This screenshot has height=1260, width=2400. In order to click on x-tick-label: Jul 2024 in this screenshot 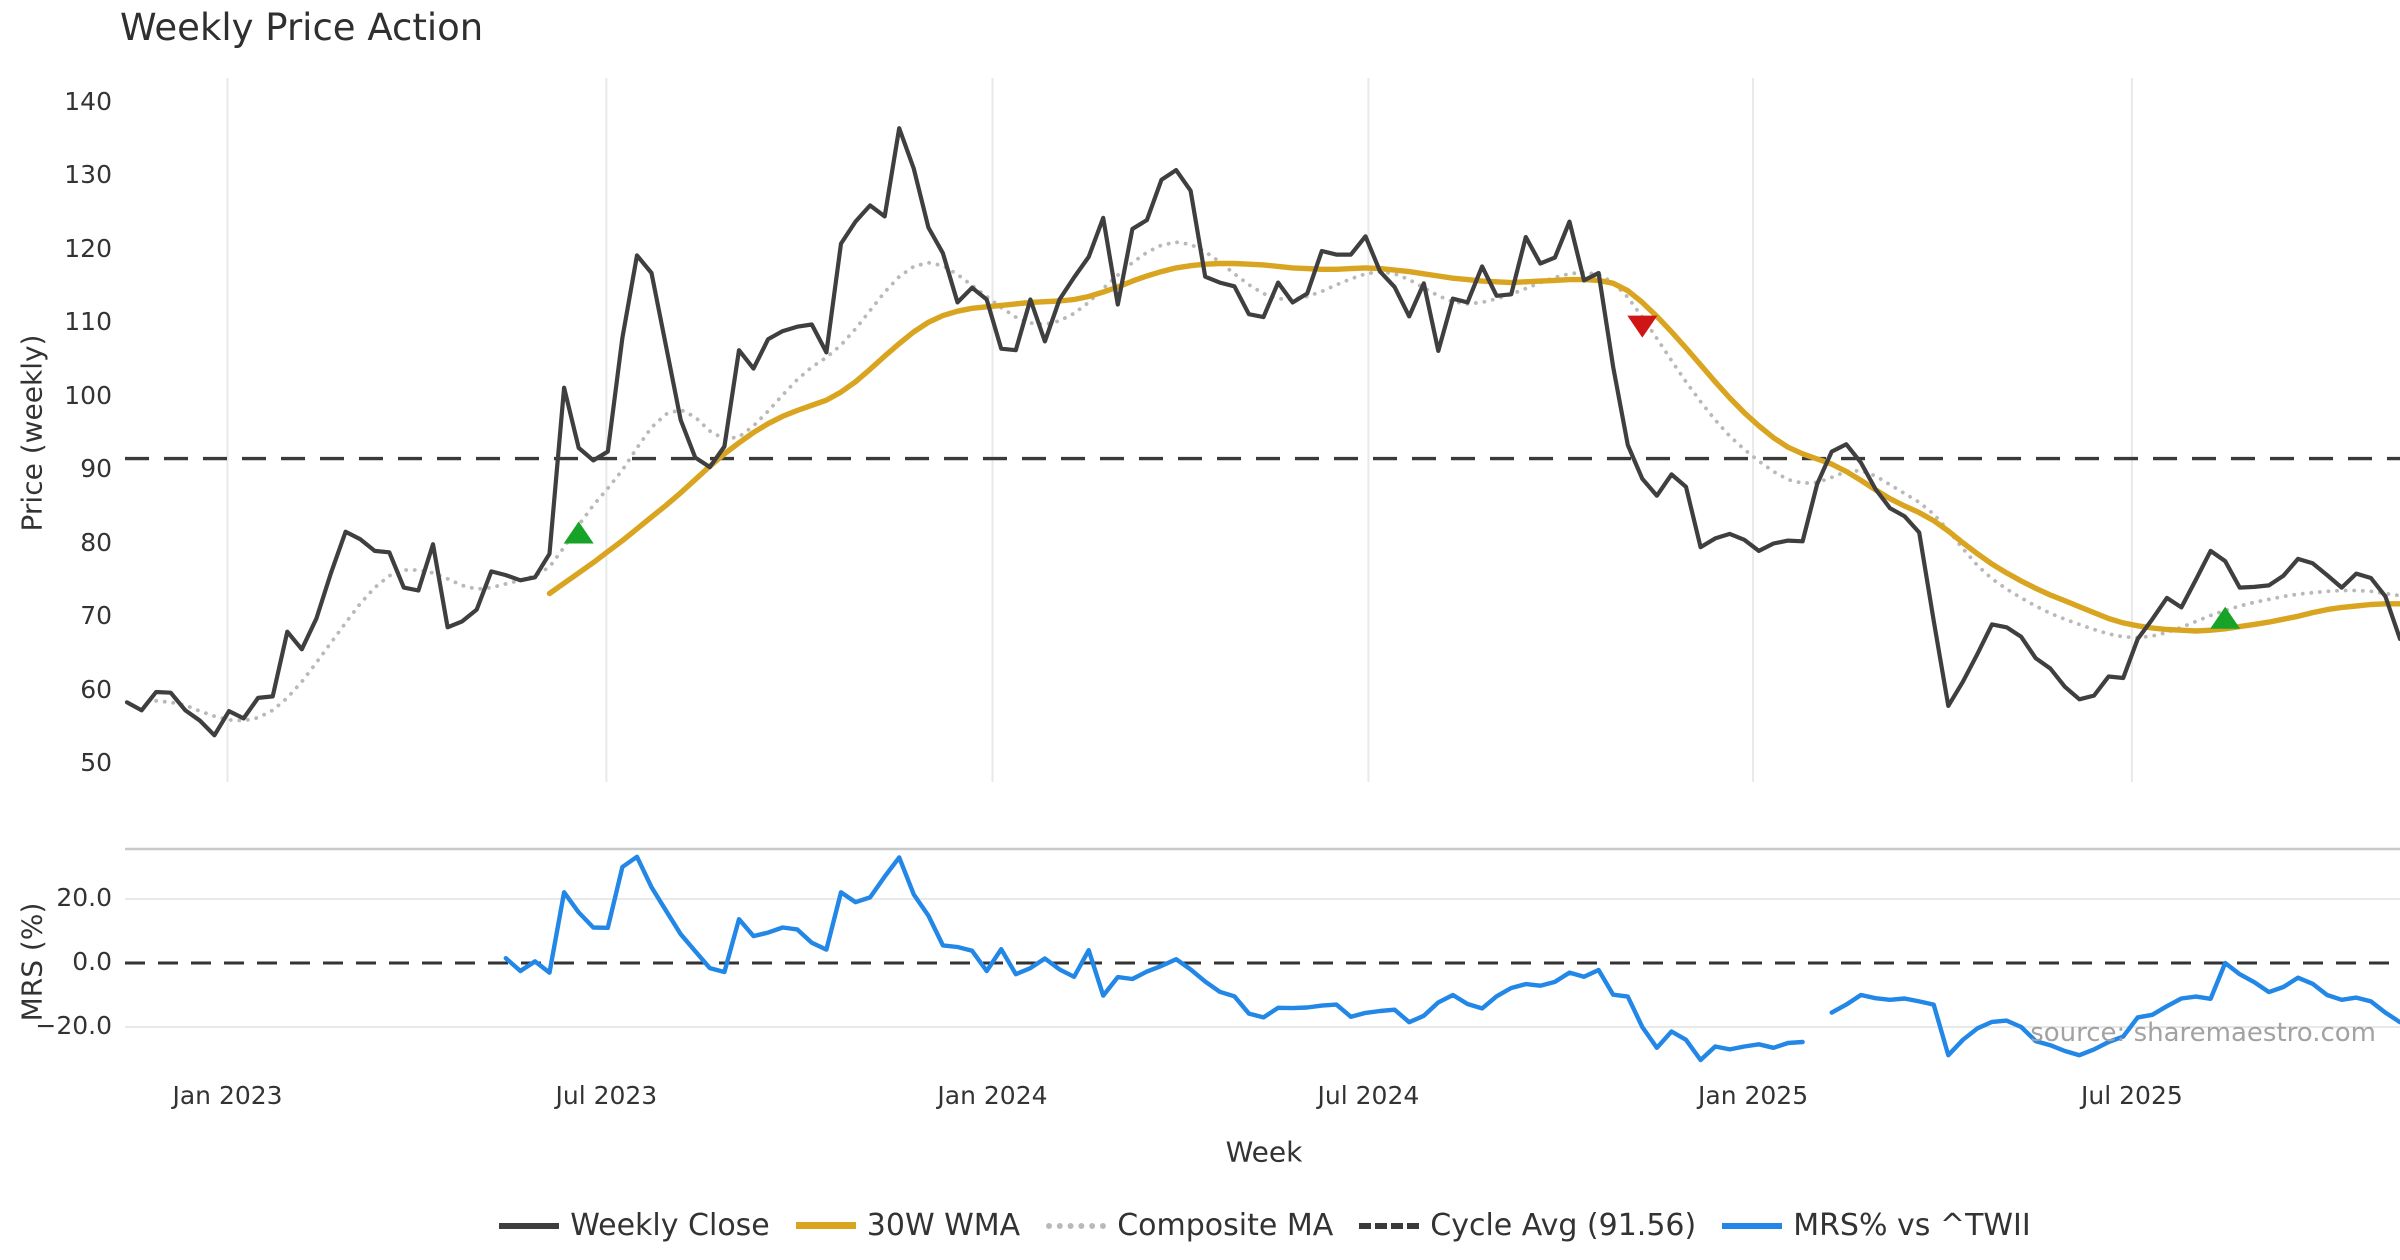, I will do `click(1368, 1095)`.